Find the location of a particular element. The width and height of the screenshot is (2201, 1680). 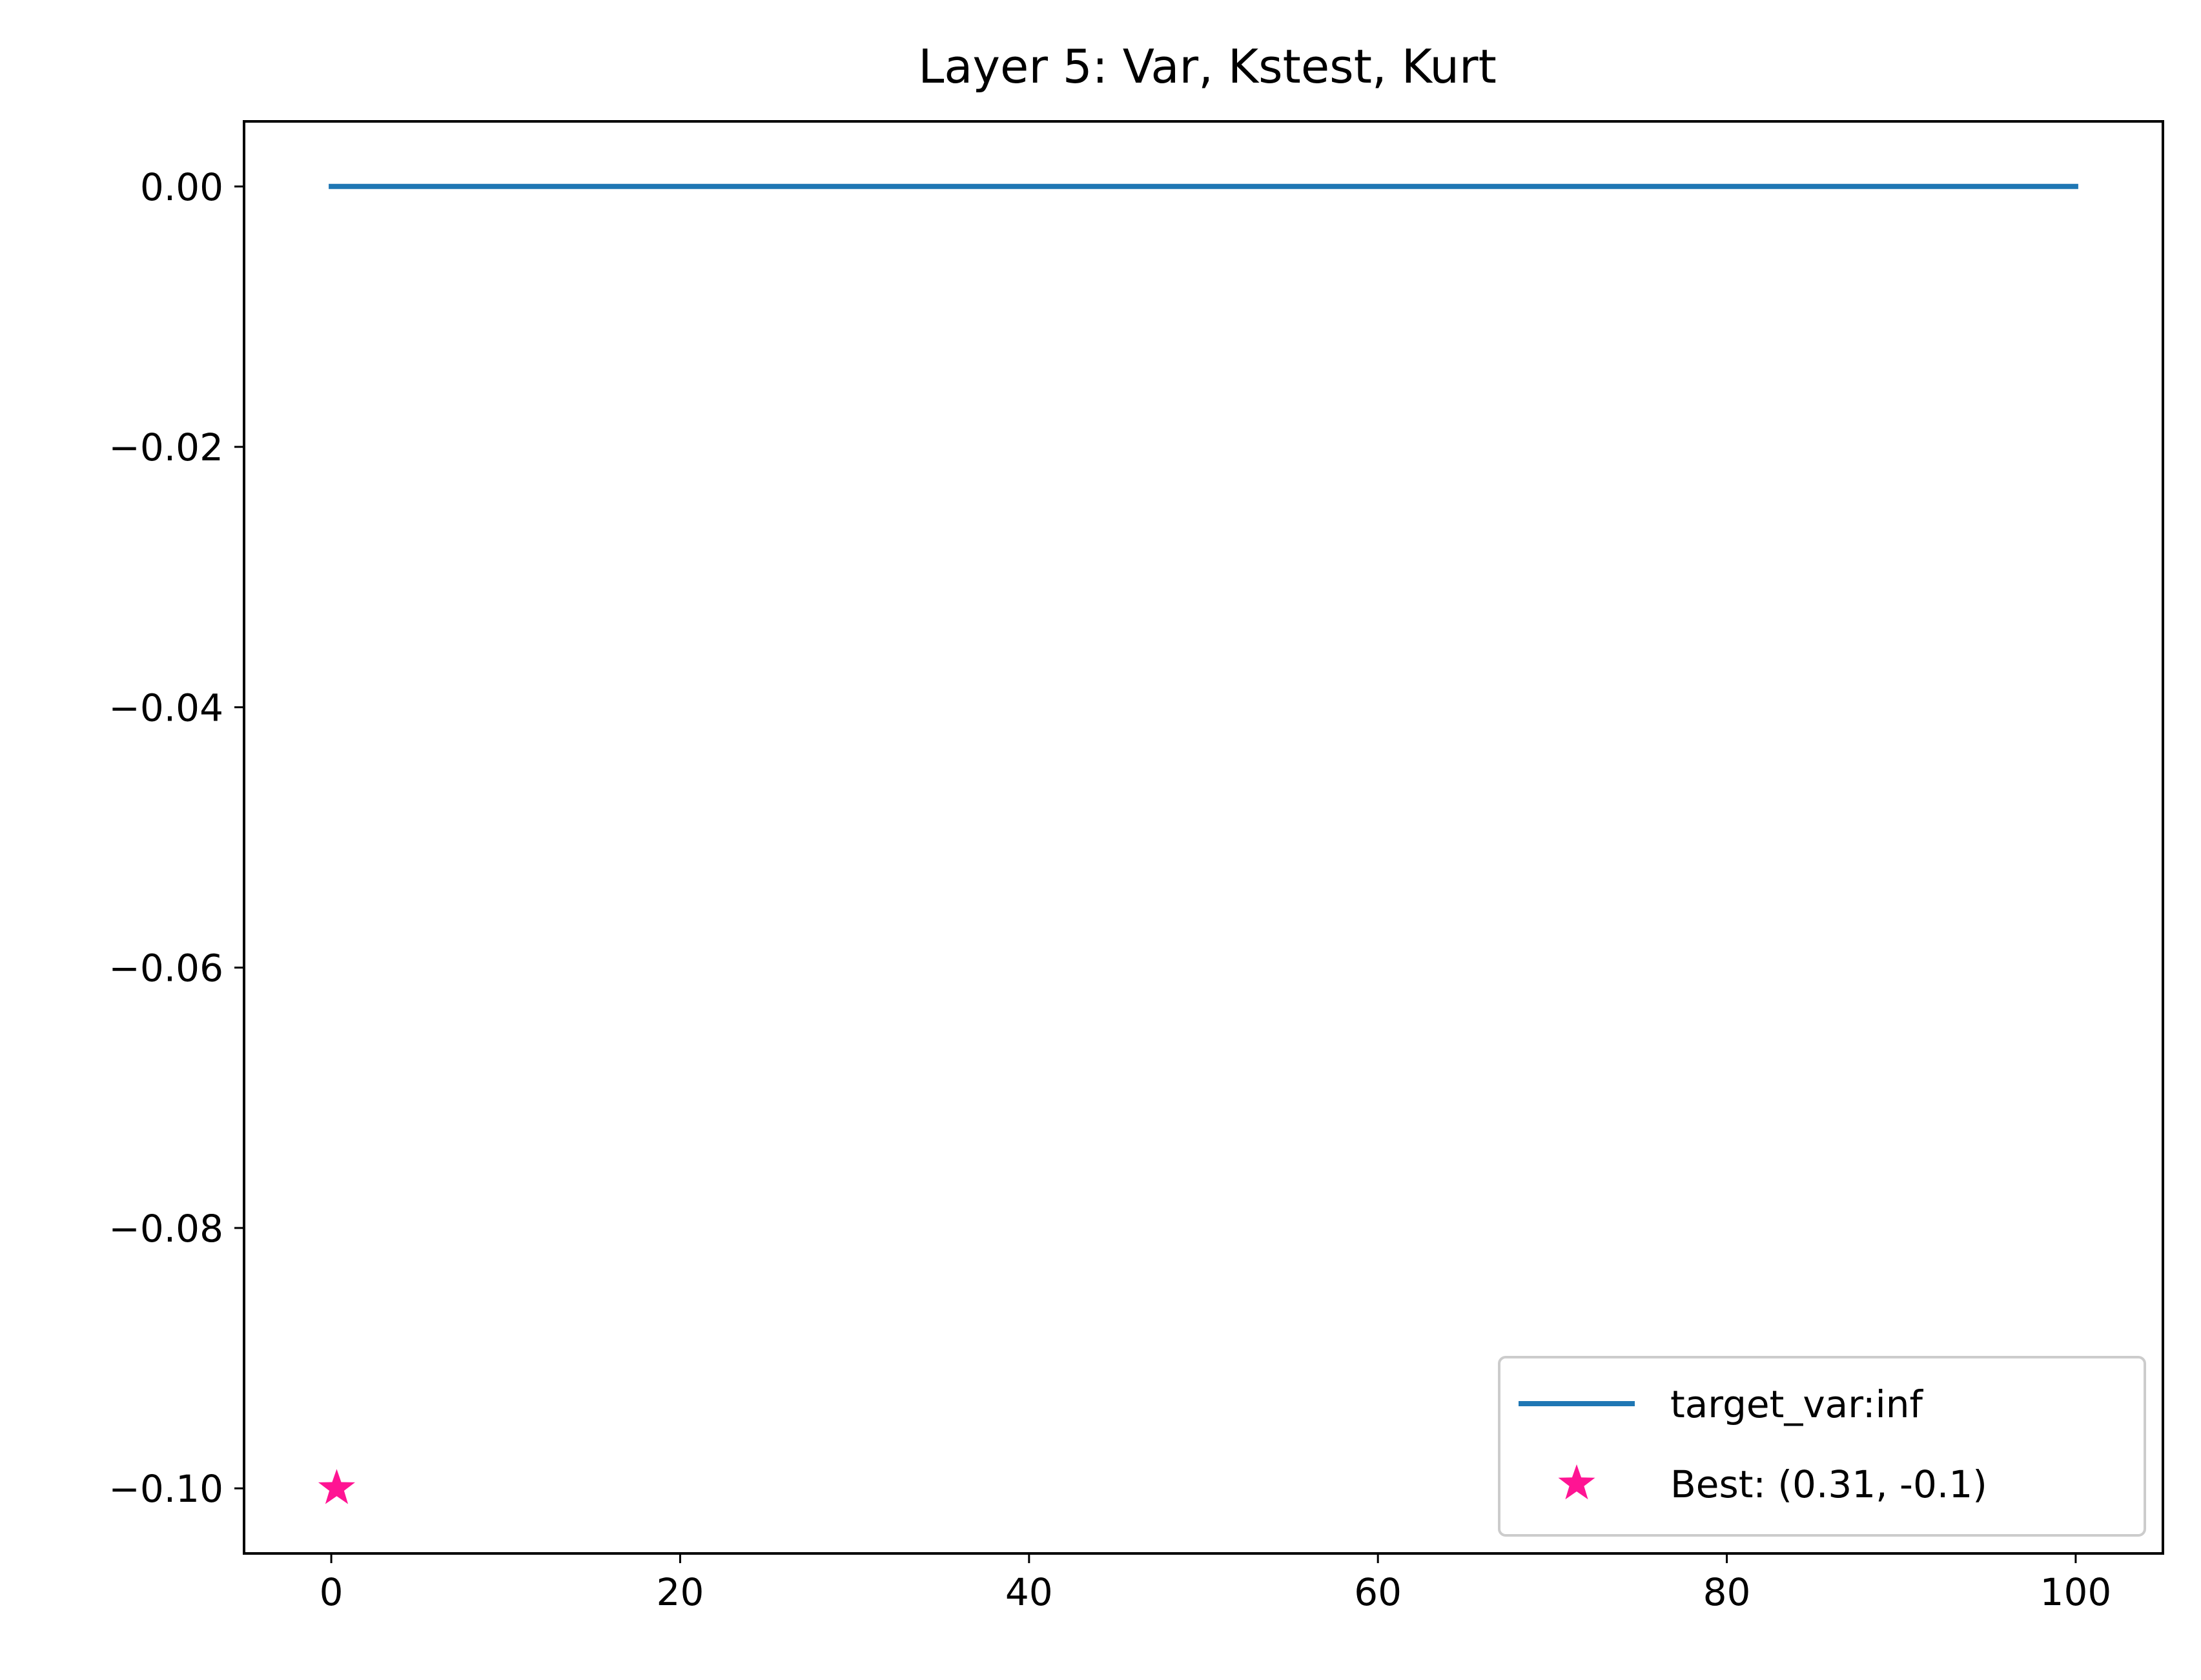

x-tick-label: 0 is located at coordinates (331, 1592).